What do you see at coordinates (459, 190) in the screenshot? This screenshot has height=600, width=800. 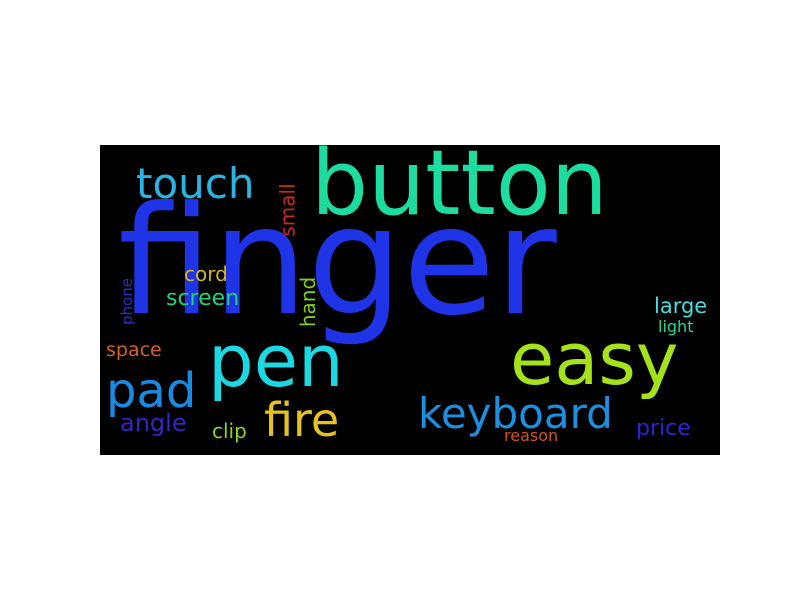 I see `word-button: button` at bounding box center [459, 190].